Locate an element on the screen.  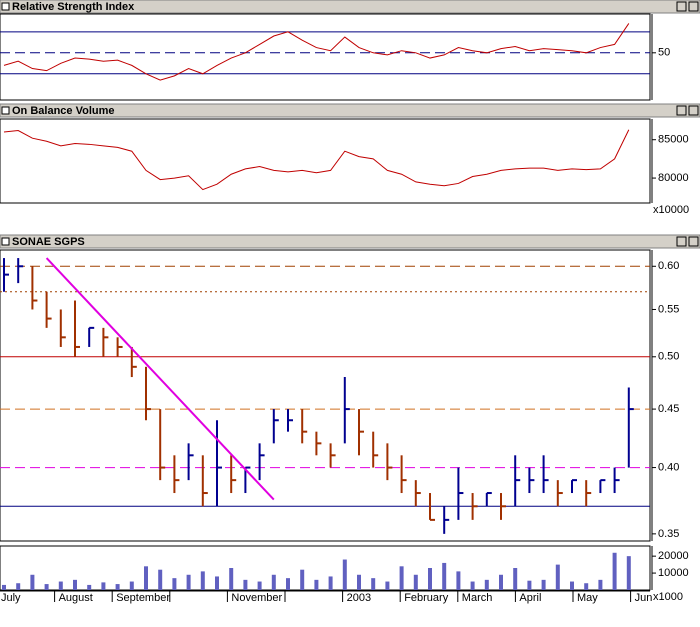
y-tick-label: 80000 is located at coordinates (673, 178).